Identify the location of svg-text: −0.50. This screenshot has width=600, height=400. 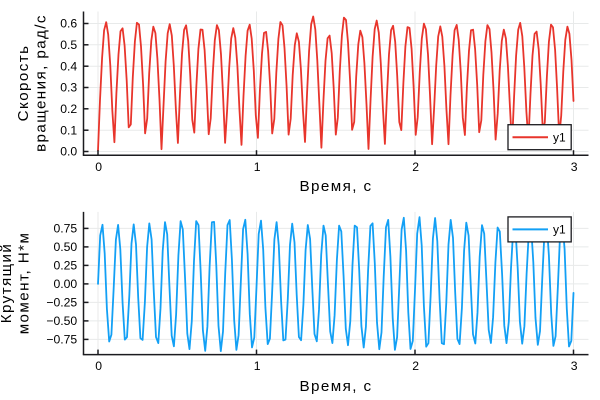
(61, 321).